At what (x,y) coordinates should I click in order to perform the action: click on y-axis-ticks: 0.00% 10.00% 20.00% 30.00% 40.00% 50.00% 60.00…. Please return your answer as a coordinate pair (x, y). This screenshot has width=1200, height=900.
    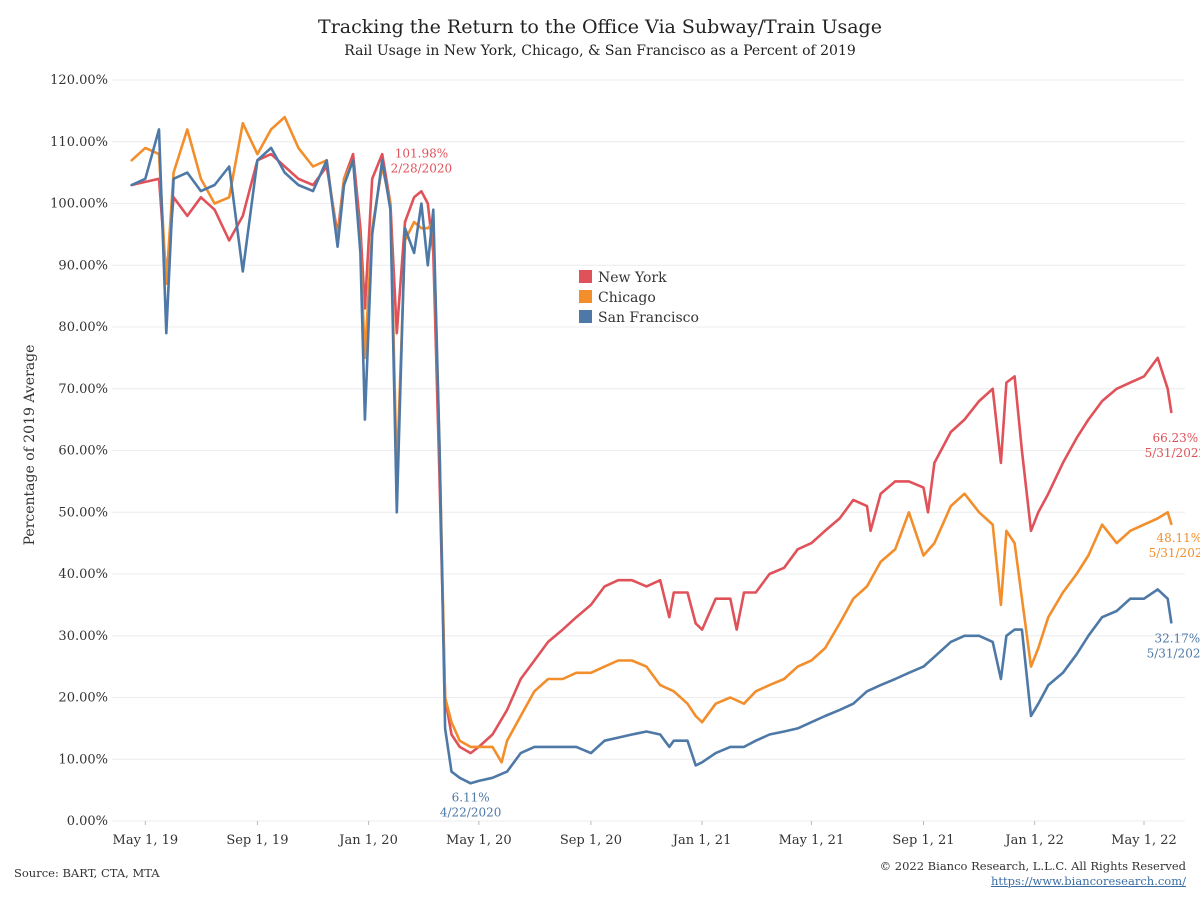
    Looking at the image, I should click on (79, 451).